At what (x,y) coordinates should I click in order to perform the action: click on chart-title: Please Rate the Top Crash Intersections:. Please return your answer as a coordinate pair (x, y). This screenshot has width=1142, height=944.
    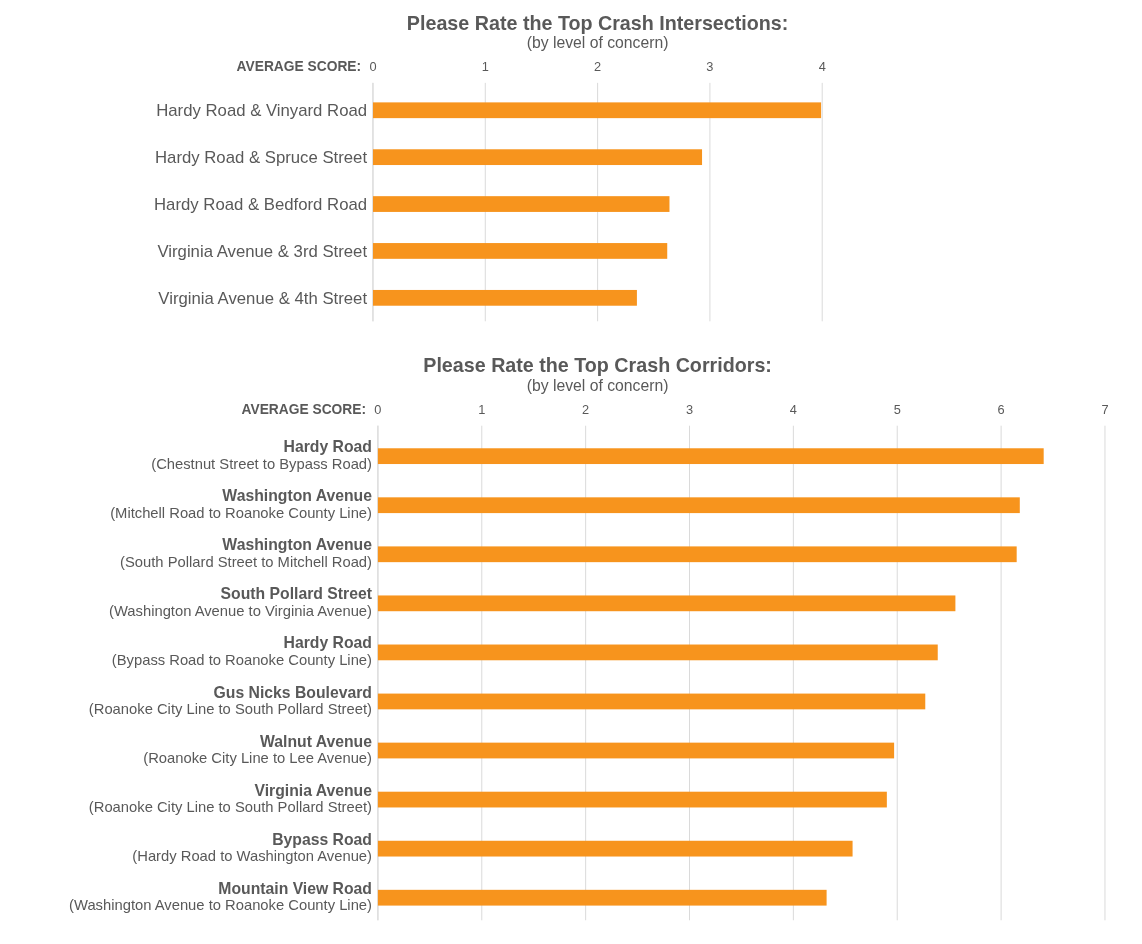
    Looking at the image, I should click on (597, 22).